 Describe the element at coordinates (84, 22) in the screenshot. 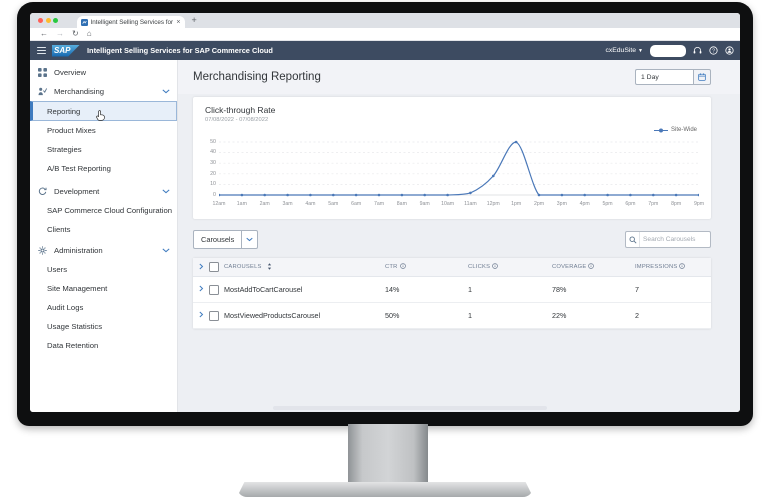

I see `tab-favicon-icon` at that location.